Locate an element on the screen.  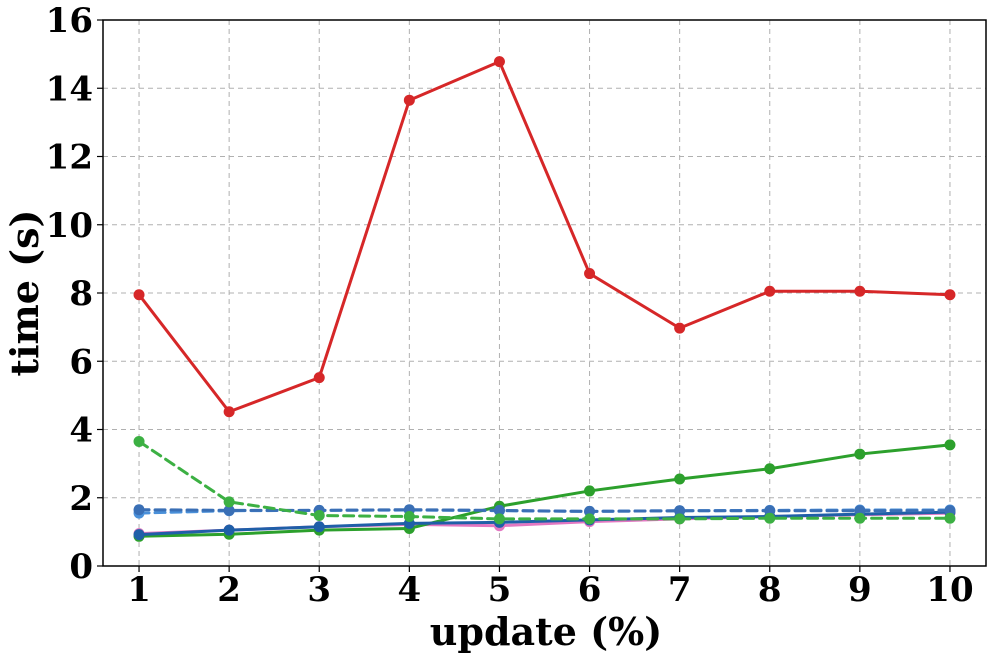
y-tick-label: 2 is located at coordinates (81, 499).